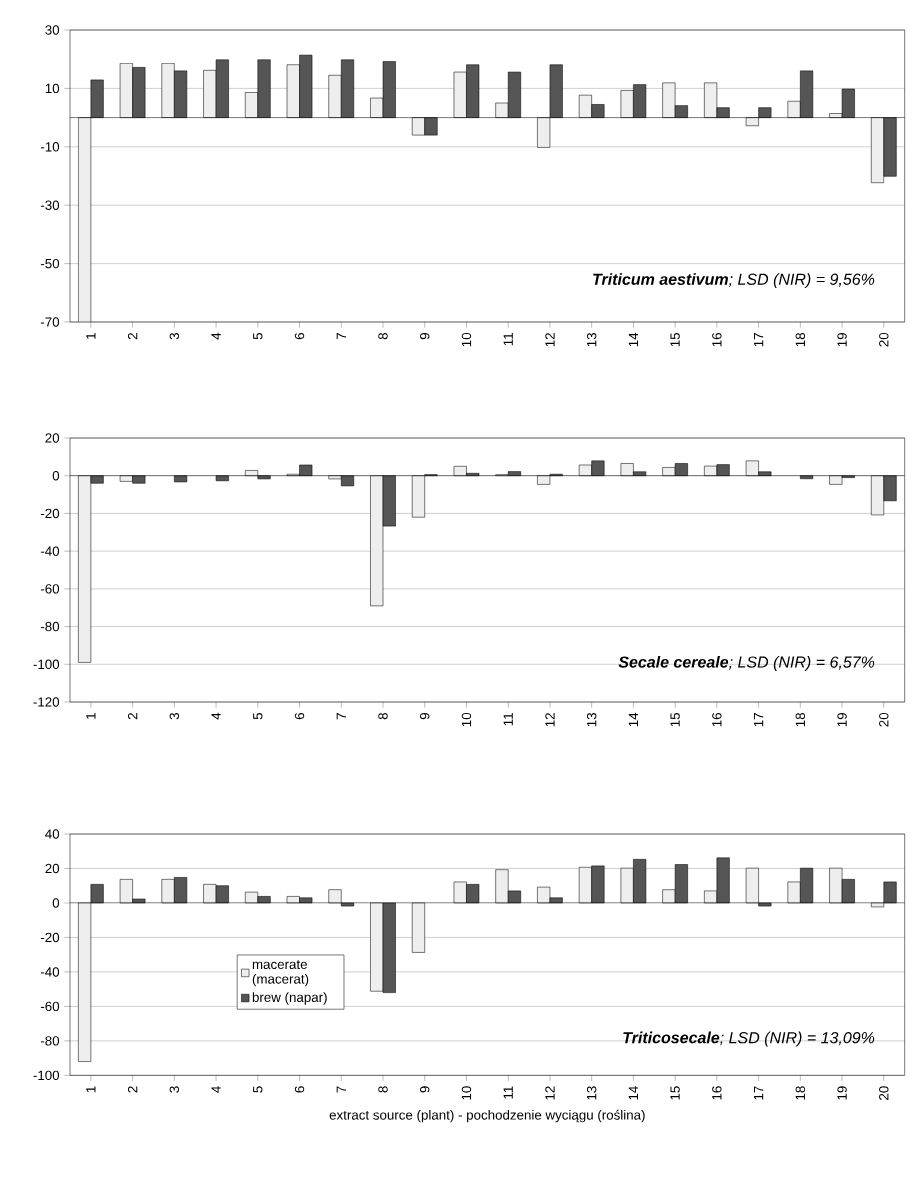 Image resolution: width=923 pixels, height=1192 pixels. Describe the element at coordinates (290, 998) in the screenshot. I see `legend-label: brew (napar)` at that location.